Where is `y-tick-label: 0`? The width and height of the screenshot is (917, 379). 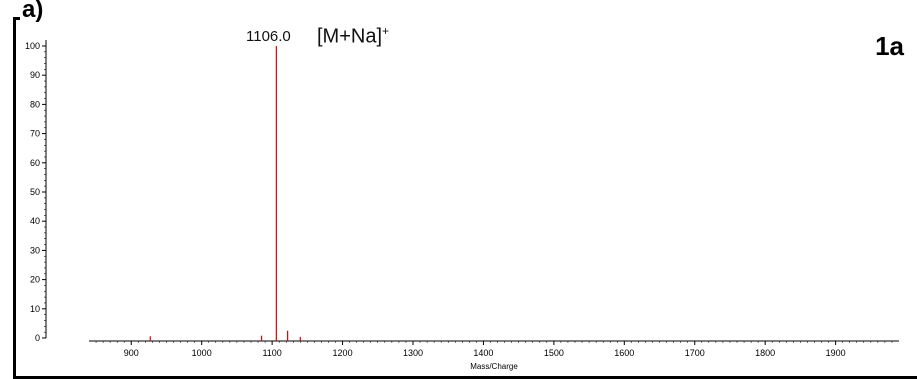
y-tick-label: 0 is located at coordinates (37, 338).